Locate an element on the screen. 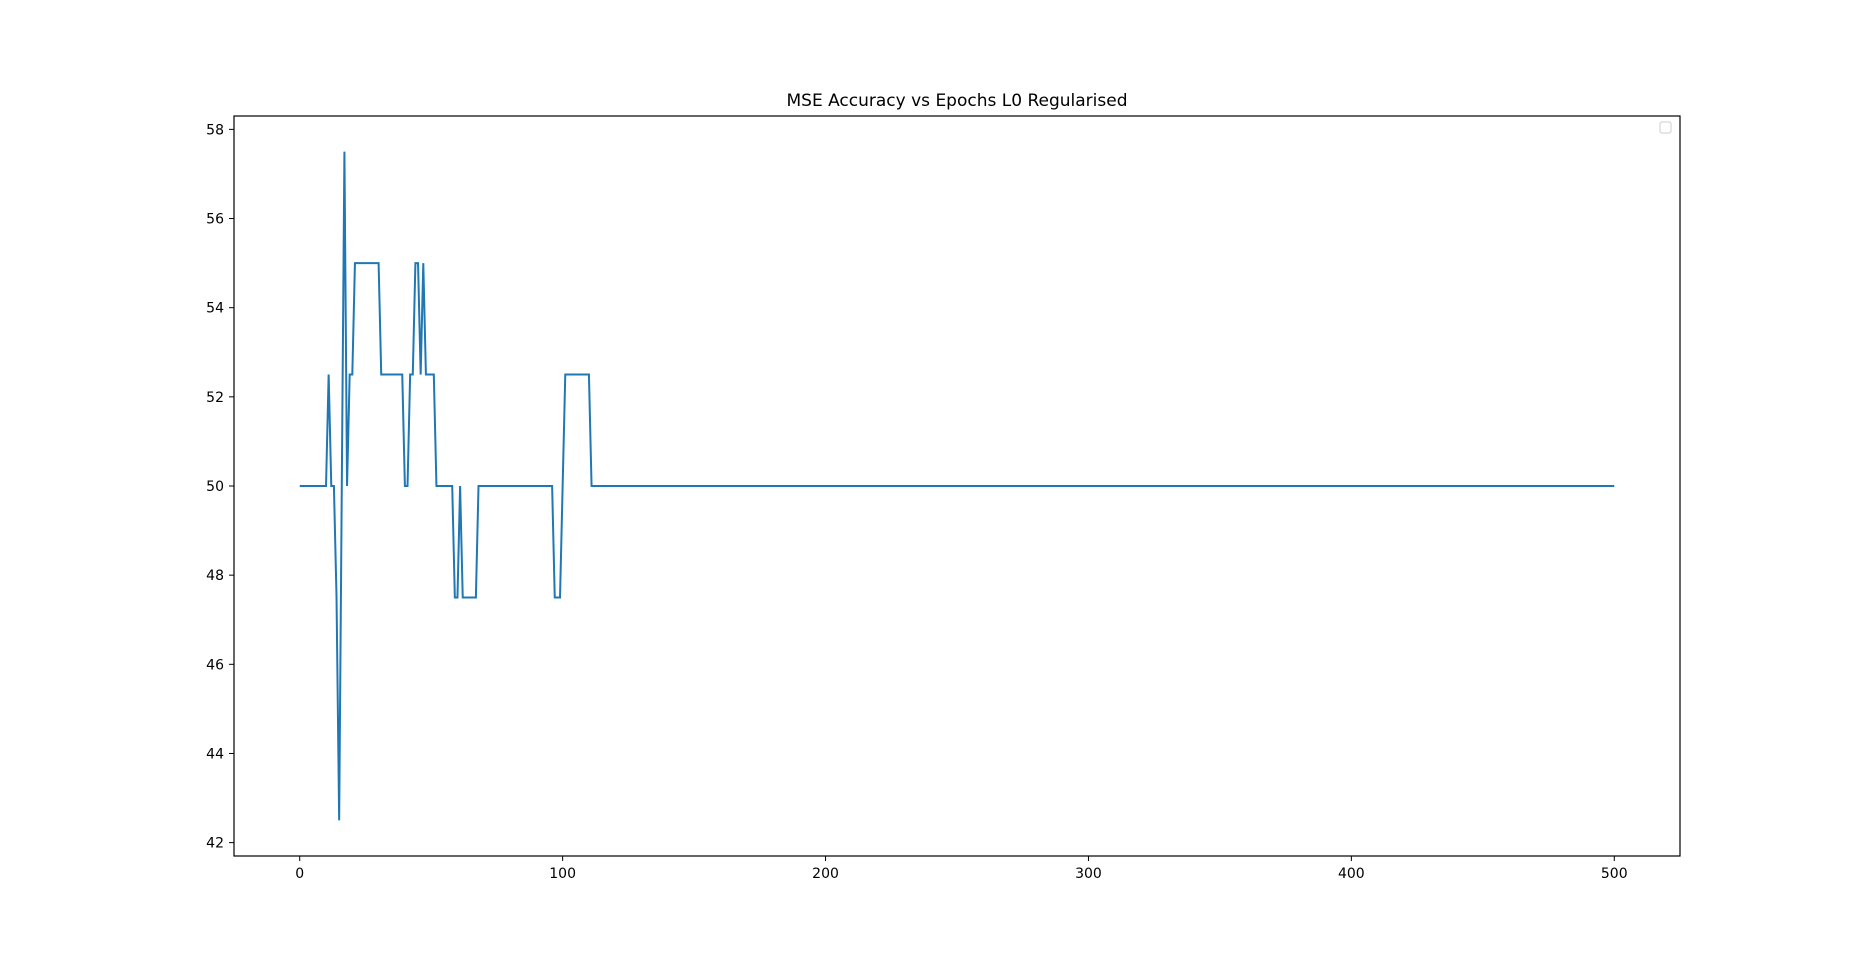  x-tick-label: 300 is located at coordinates (1088, 874).